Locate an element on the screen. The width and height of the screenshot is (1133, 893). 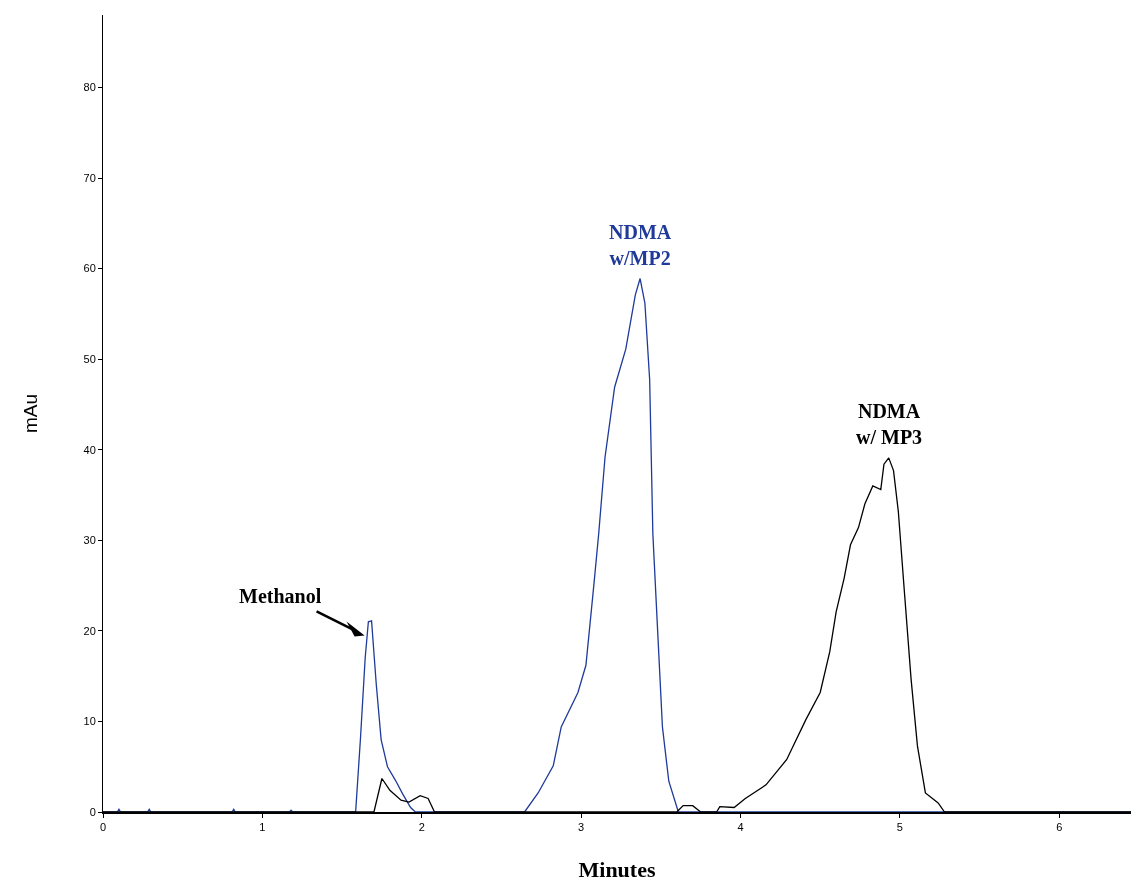
y-tick-label: 0 is located at coordinates (92, 811).